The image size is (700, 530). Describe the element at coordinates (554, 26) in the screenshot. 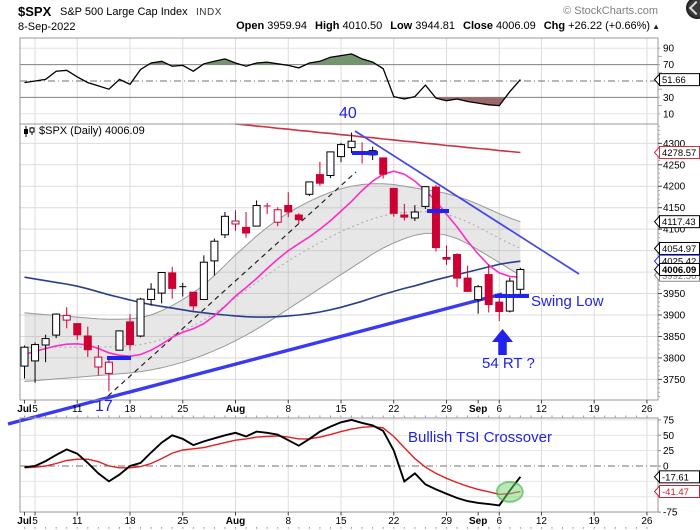

I see `quote-label: Chg` at that location.